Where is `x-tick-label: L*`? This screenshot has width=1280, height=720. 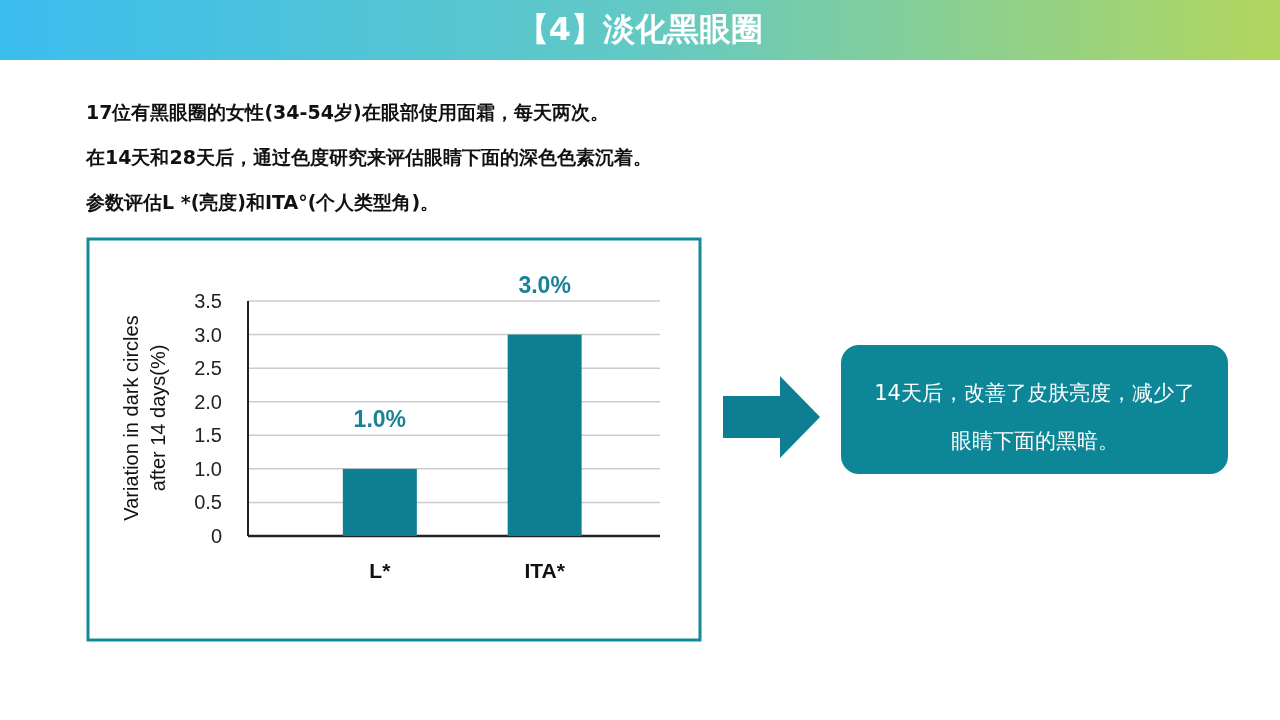 x-tick-label: L* is located at coordinates (380, 570).